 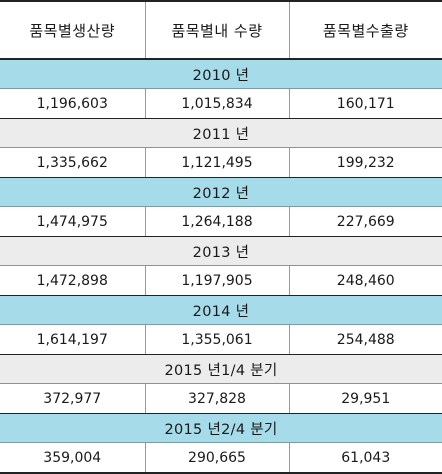 What do you see at coordinates (365, 280) in the screenshot?
I see `export-value: 248,460` at bounding box center [365, 280].